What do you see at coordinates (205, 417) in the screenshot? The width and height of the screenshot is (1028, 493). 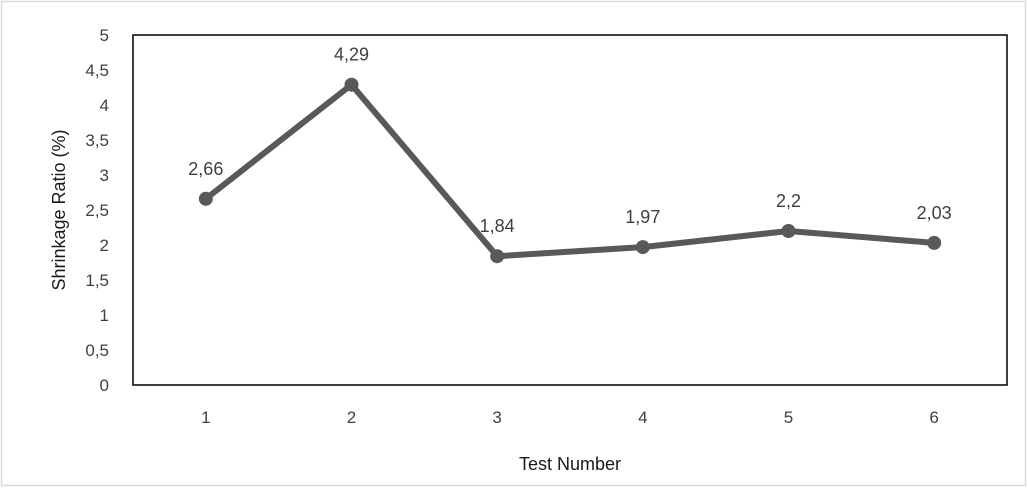 I see `x-tick-label: 1` at bounding box center [205, 417].